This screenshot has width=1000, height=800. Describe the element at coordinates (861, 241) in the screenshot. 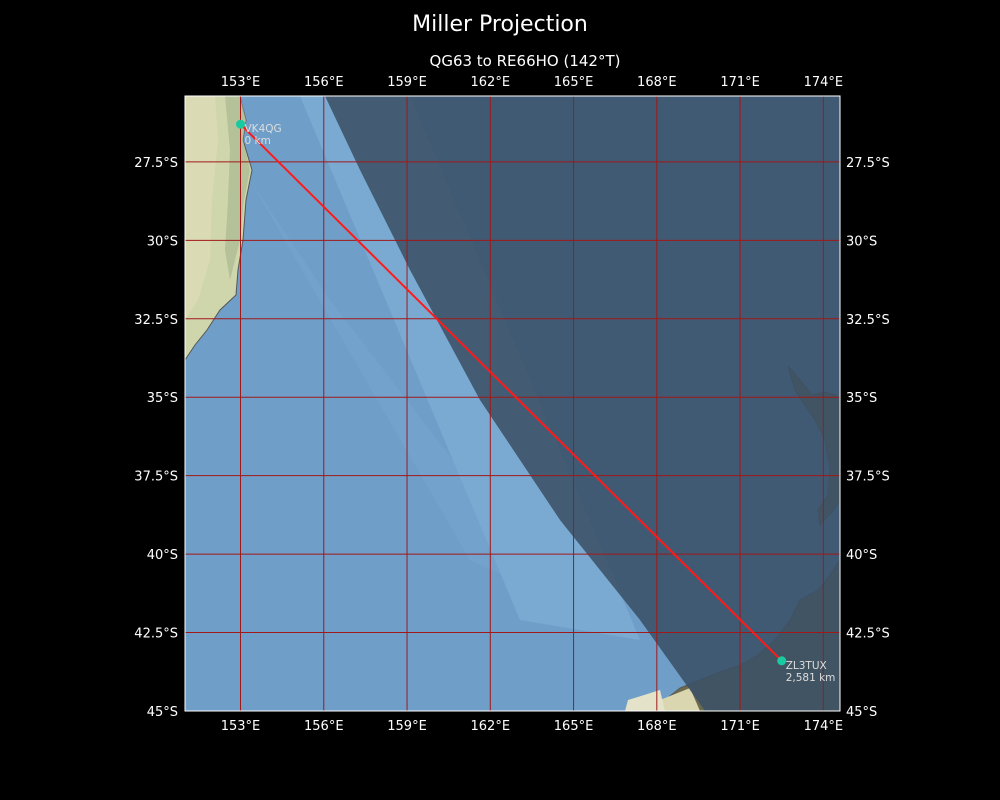

I see `lat-tick-label-right: 30°S` at that location.